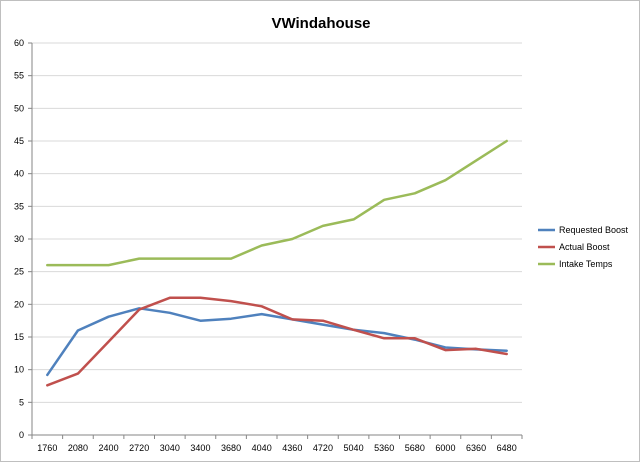 The height and width of the screenshot is (466, 640). What do you see at coordinates (21, 435) in the screenshot?
I see `y-tick-label: 0` at bounding box center [21, 435].